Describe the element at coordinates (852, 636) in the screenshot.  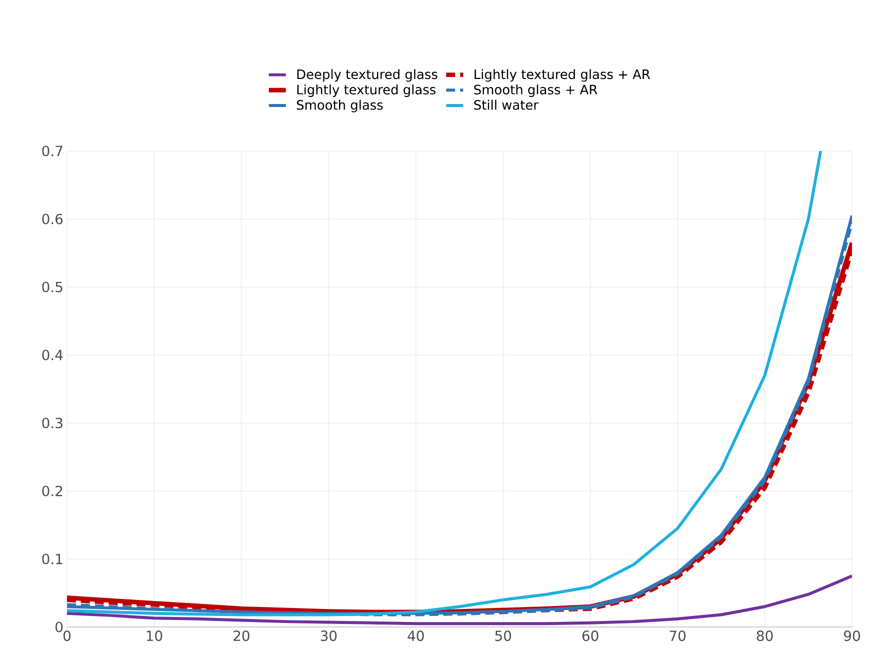
I see `x-tick-label: 90` at that location.